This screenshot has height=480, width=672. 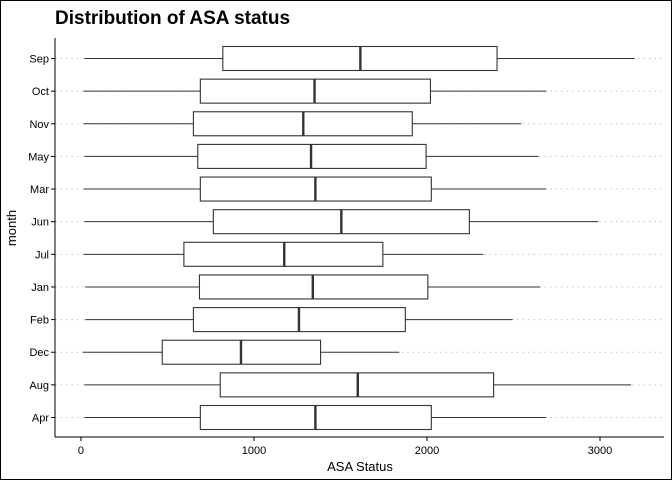 What do you see at coordinates (39, 386) in the screenshot?
I see `y-tick-label-aug: Aug` at bounding box center [39, 386].